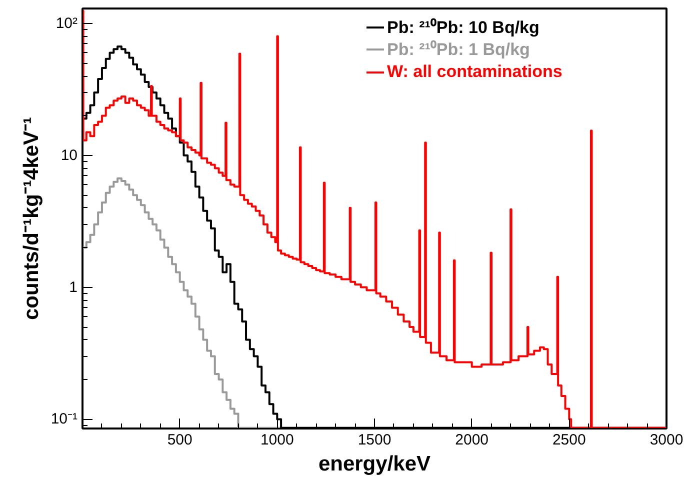 This screenshot has width=686, height=488. Describe the element at coordinates (73, 287) in the screenshot. I see `y-tick-label: 1` at that location.